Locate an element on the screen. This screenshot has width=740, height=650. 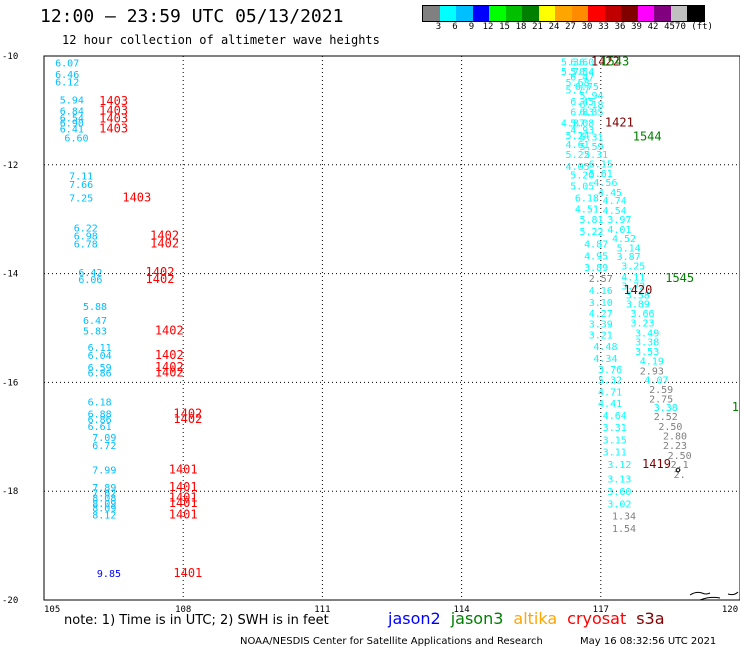
wave-height-label: 3.66 is located at coordinates (643, 314).